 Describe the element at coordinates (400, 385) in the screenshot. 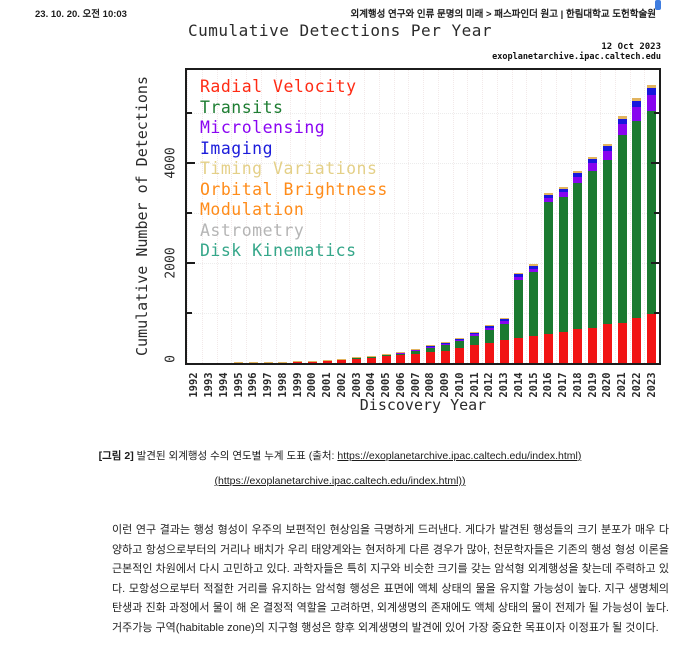

I see `x-tick-label-2006: 2006` at that location.